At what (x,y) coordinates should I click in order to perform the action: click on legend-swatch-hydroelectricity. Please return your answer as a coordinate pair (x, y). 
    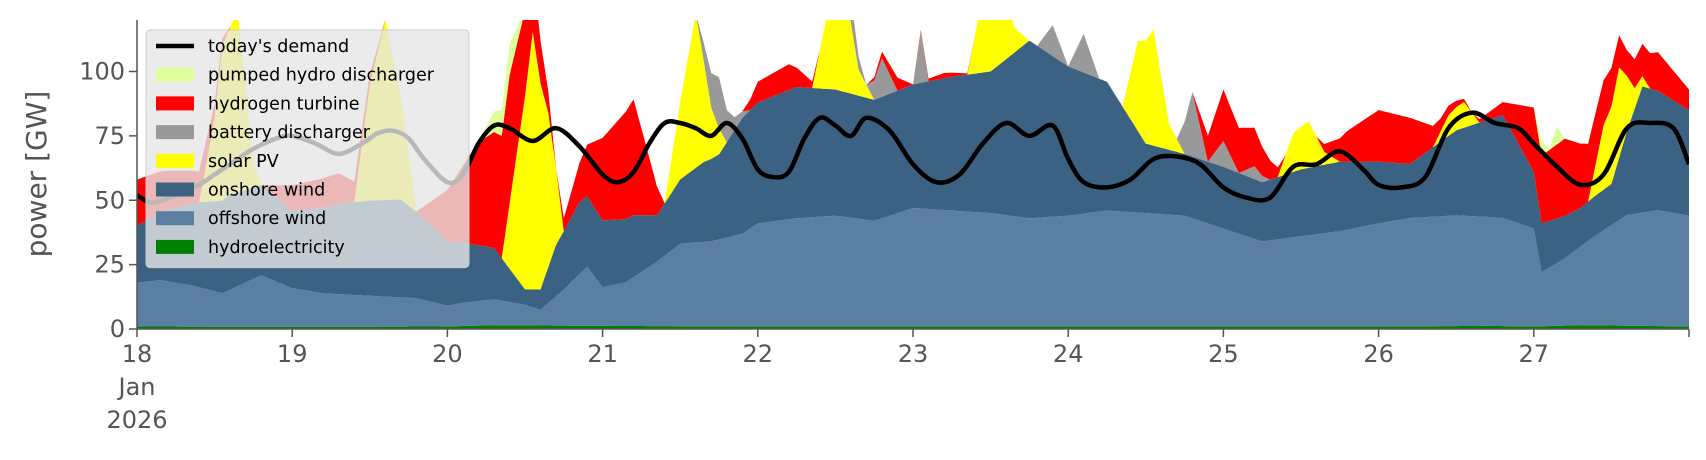
    Looking at the image, I should click on (175, 246).